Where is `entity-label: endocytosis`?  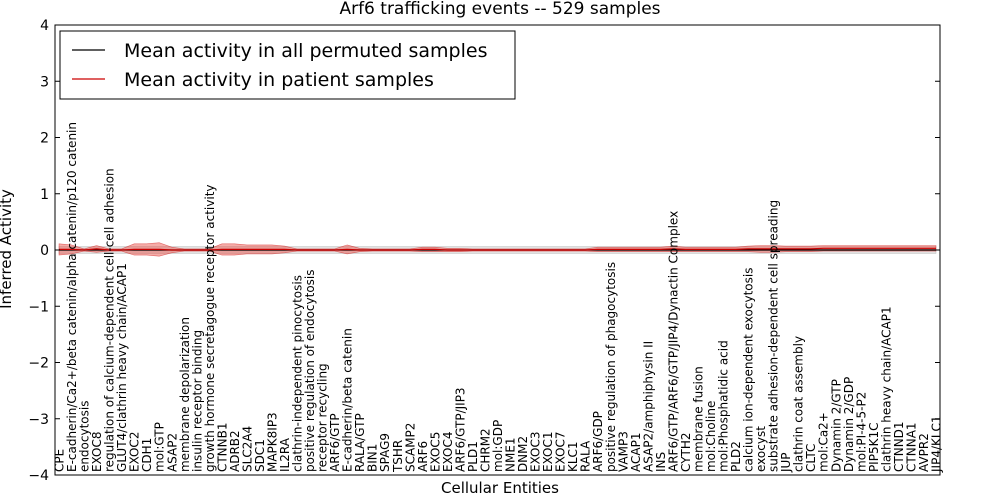
entity-label: endocytosis is located at coordinates (85, 437).